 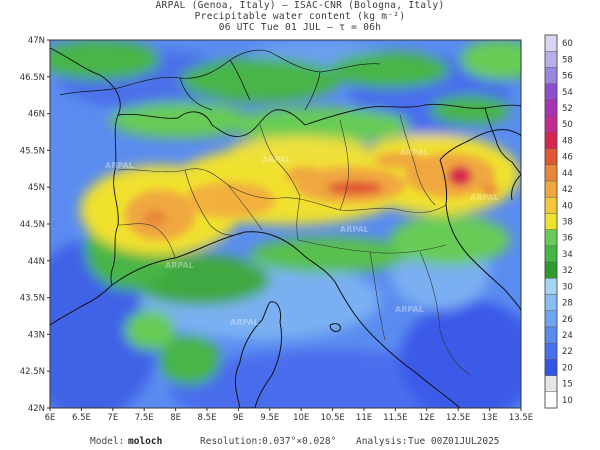 What do you see at coordinates (300, 27) in the screenshot?
I see `title-valid-time: 06 UTC Tue 01 JUL – τ = 06h` at bounding box center [300, 27].